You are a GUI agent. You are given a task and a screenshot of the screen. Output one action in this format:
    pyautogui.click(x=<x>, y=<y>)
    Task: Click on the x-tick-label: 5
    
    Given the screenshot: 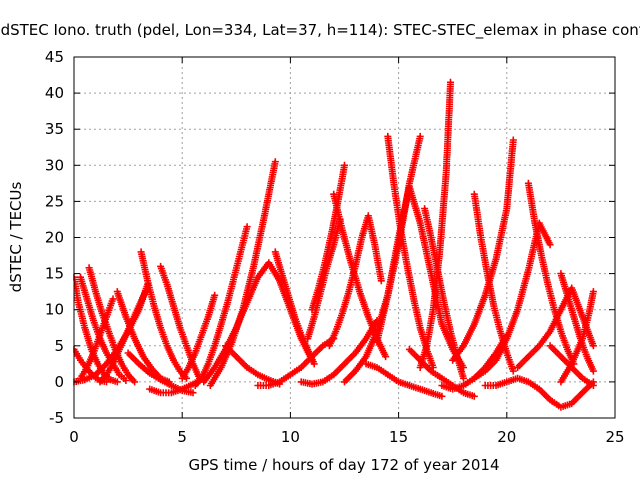 What is the action you would take?
    pyautogui.click(x=182, y=437)
    